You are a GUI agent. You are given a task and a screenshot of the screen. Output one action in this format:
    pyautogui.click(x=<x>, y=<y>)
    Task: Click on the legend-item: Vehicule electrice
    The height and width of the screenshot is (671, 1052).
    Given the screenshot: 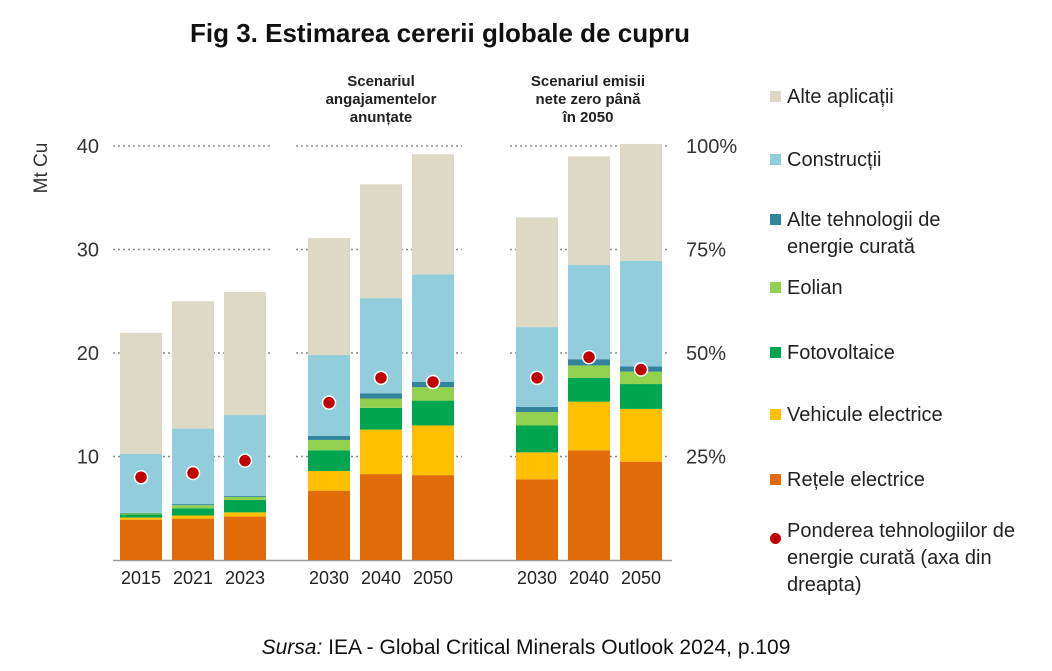 What is the action you would take?
    pyautogui.click(x=856, y=415)
    